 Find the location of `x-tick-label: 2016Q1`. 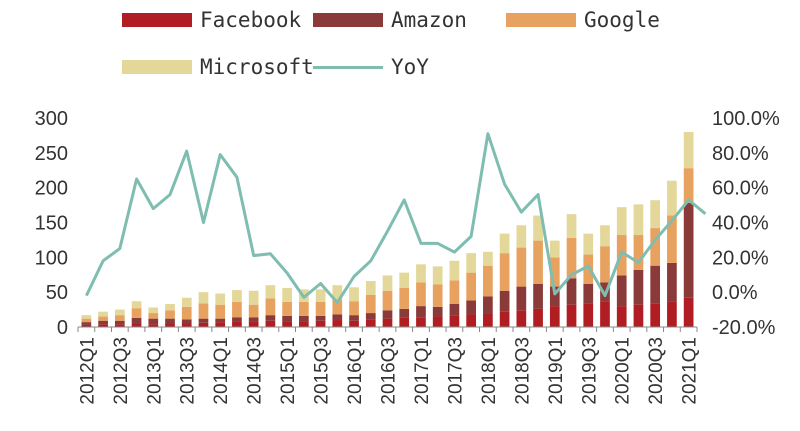

x-tick-label: 2016Q1 is located at coordinates (355, 371).